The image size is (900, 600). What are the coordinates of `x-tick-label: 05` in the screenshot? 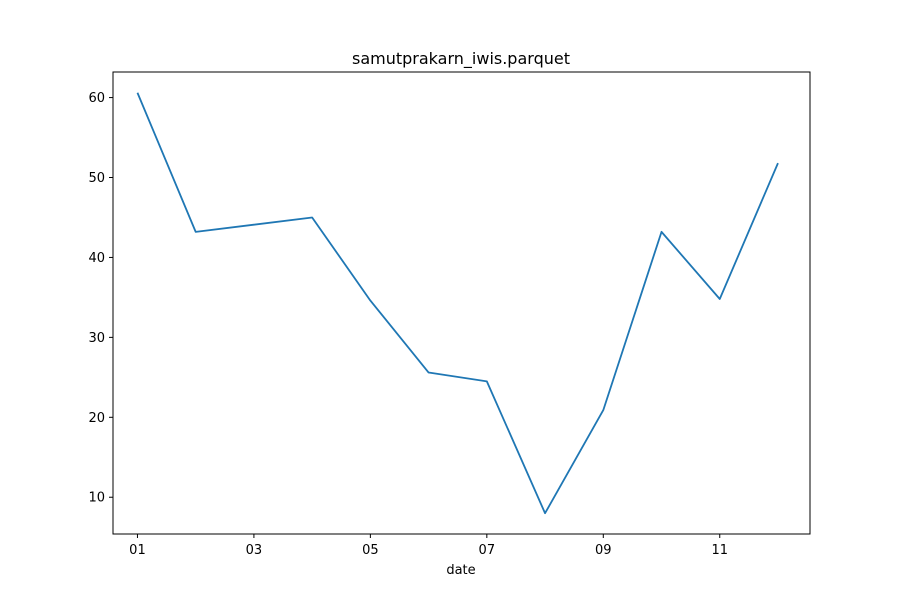 It's located at (370, 550).